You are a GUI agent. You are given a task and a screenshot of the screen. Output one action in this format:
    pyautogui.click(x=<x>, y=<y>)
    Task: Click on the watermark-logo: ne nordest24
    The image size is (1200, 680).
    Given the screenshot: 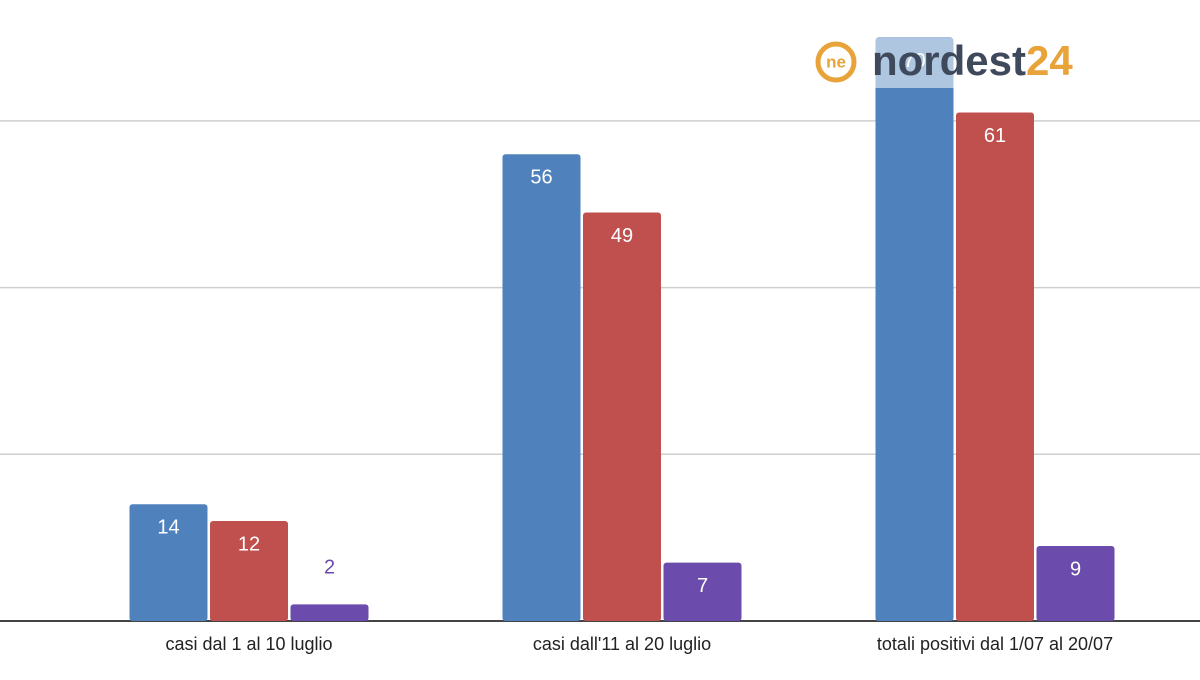 What is the action you would take?
    pyautogui.click(x=944, y=62)
    